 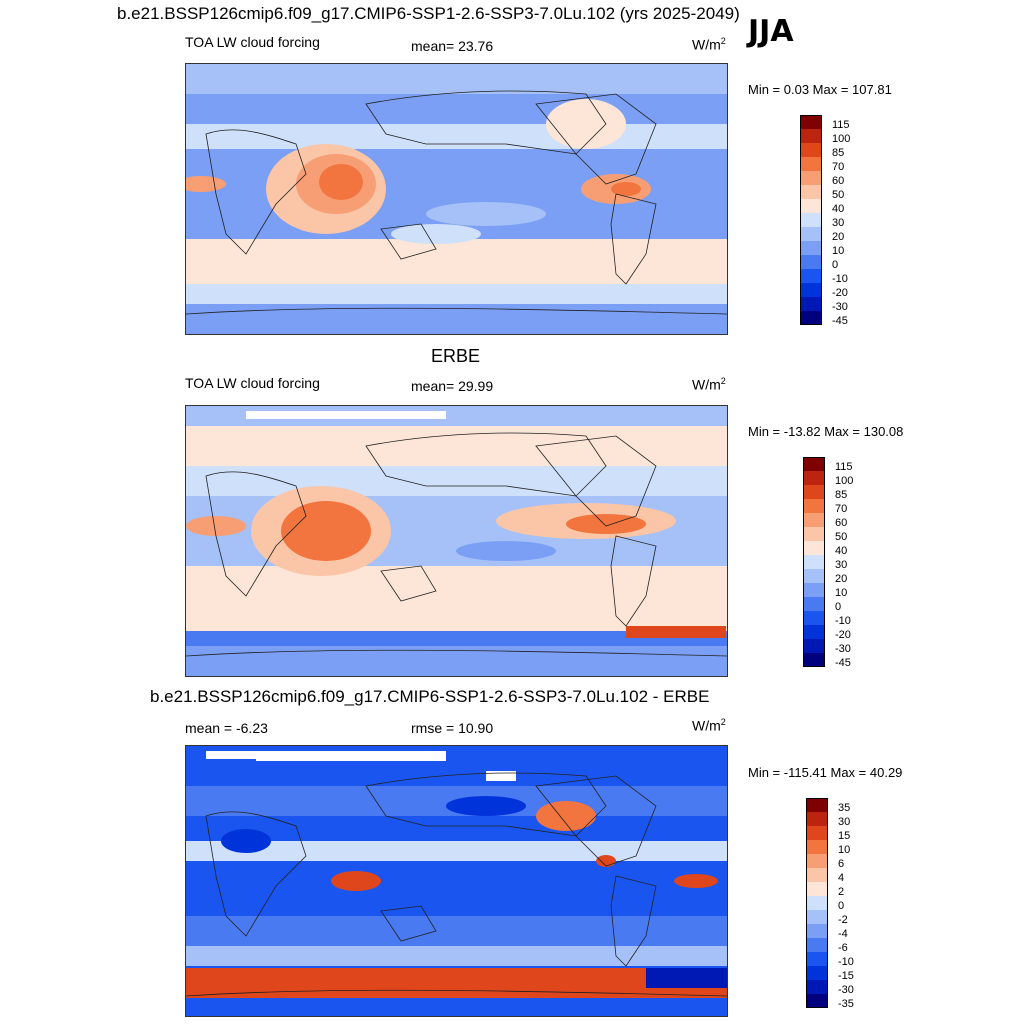 I want to click on panel2-variable-label: TOA LW cloud forcing, so click(x=252, y=383).